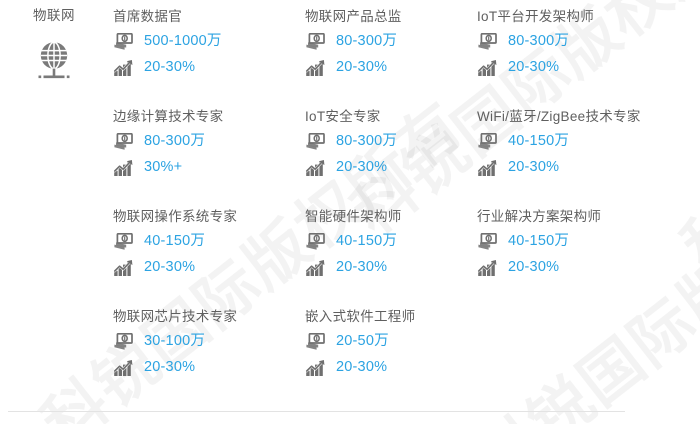 Image resolution: width=700 pixels, height=424 pixels. I want to click on salary-value: 500-1000万, so click(183, 41).